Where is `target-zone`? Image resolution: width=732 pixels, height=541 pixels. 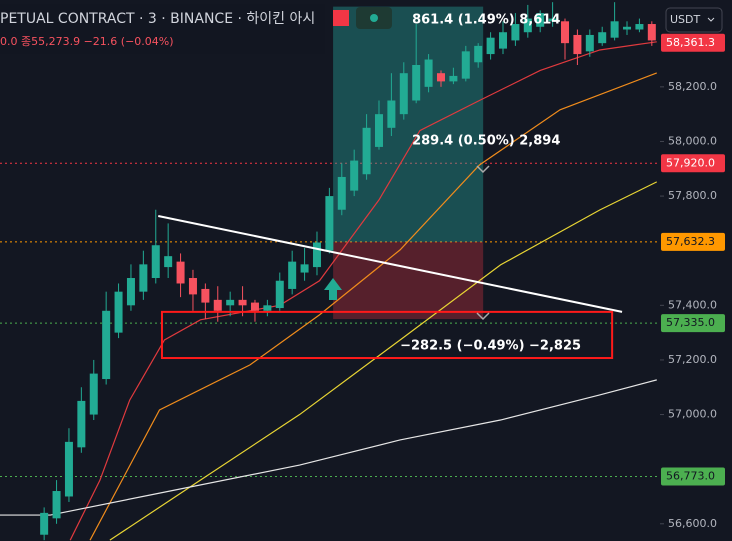
target-zone is located at coordinates (408, 124).